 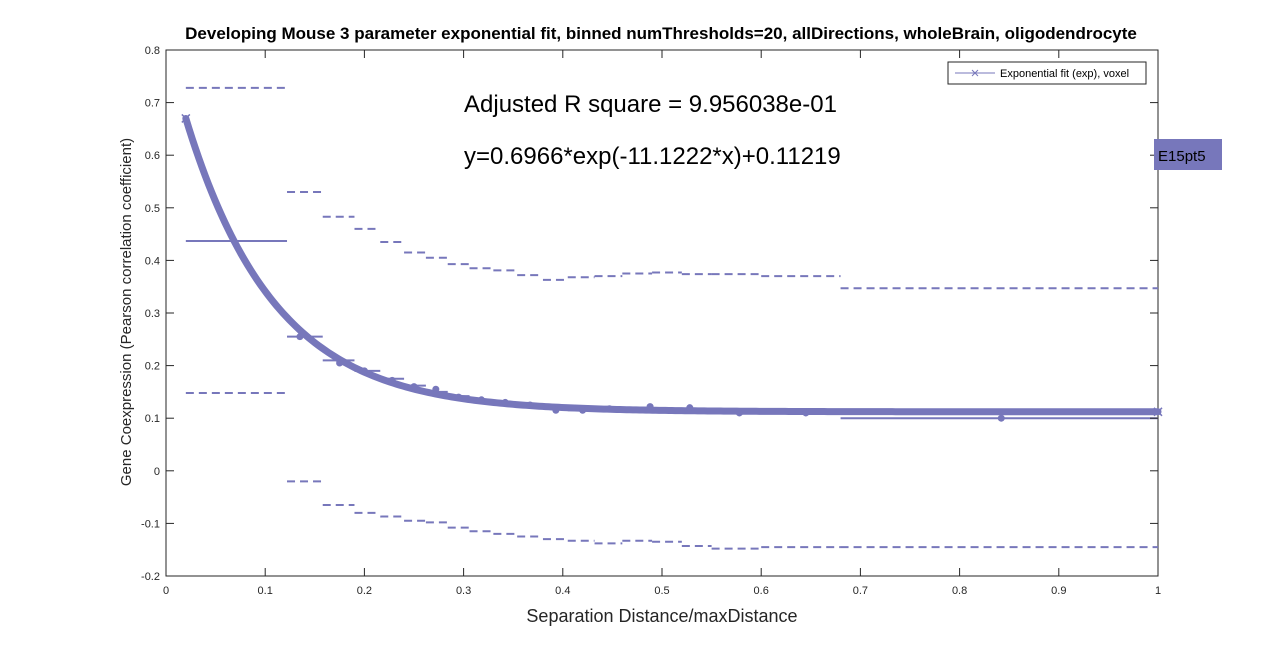 What do you see at coordinates (652, 156) in the screenshot?
I see `fit-equation-annotation: y=0.6966*exp(-11.1222*x)+0.11219` at bounding box center [652, 156].